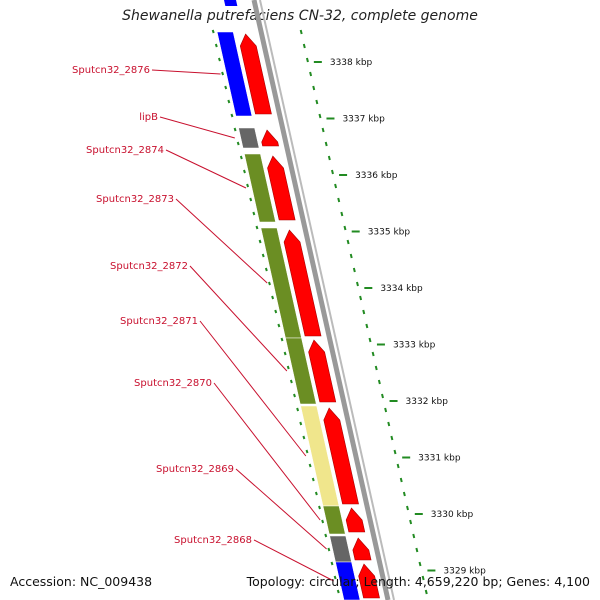 Image resolution: width=600 pixels, height=600 pixels. Describe the element at coordinates (173, 383) in the screenshot. I see `gene-label: Sputcn32_2870` at that location.